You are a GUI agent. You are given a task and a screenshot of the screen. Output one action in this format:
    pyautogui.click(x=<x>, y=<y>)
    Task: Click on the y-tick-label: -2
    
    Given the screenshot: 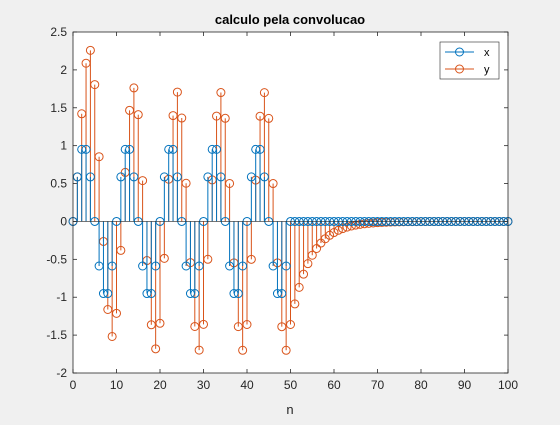 What is the action you would take?
    pyautogui.click(x=61, y=373)
    